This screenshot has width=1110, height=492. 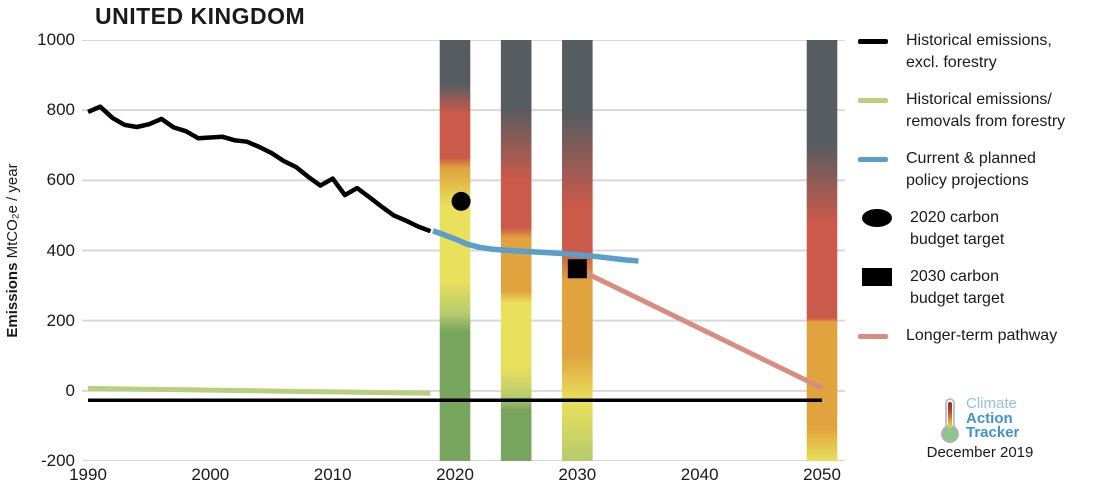 I want to click on page-title: UNITED KINGDOM, so click(x=200, y=16).